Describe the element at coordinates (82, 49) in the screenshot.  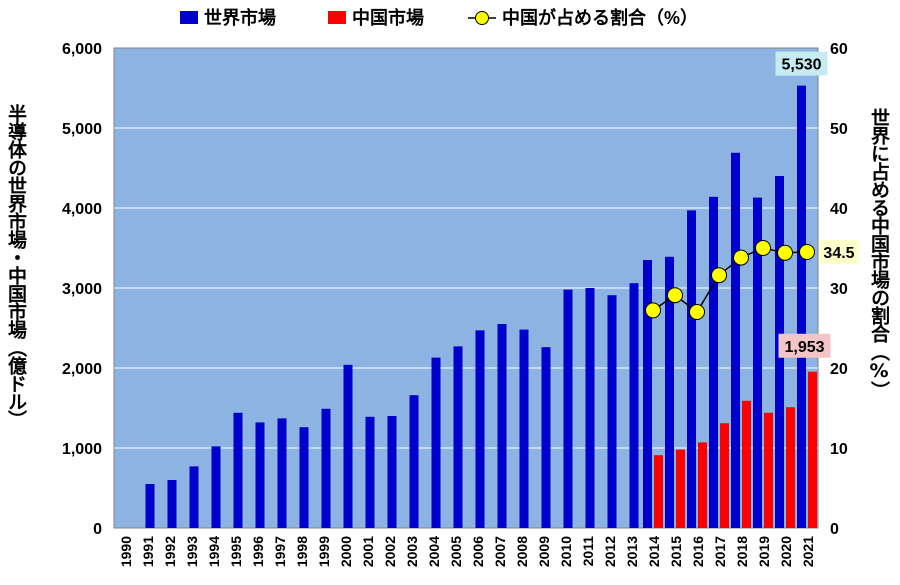
I see `y-left-tick-label: 6,000` at that location.